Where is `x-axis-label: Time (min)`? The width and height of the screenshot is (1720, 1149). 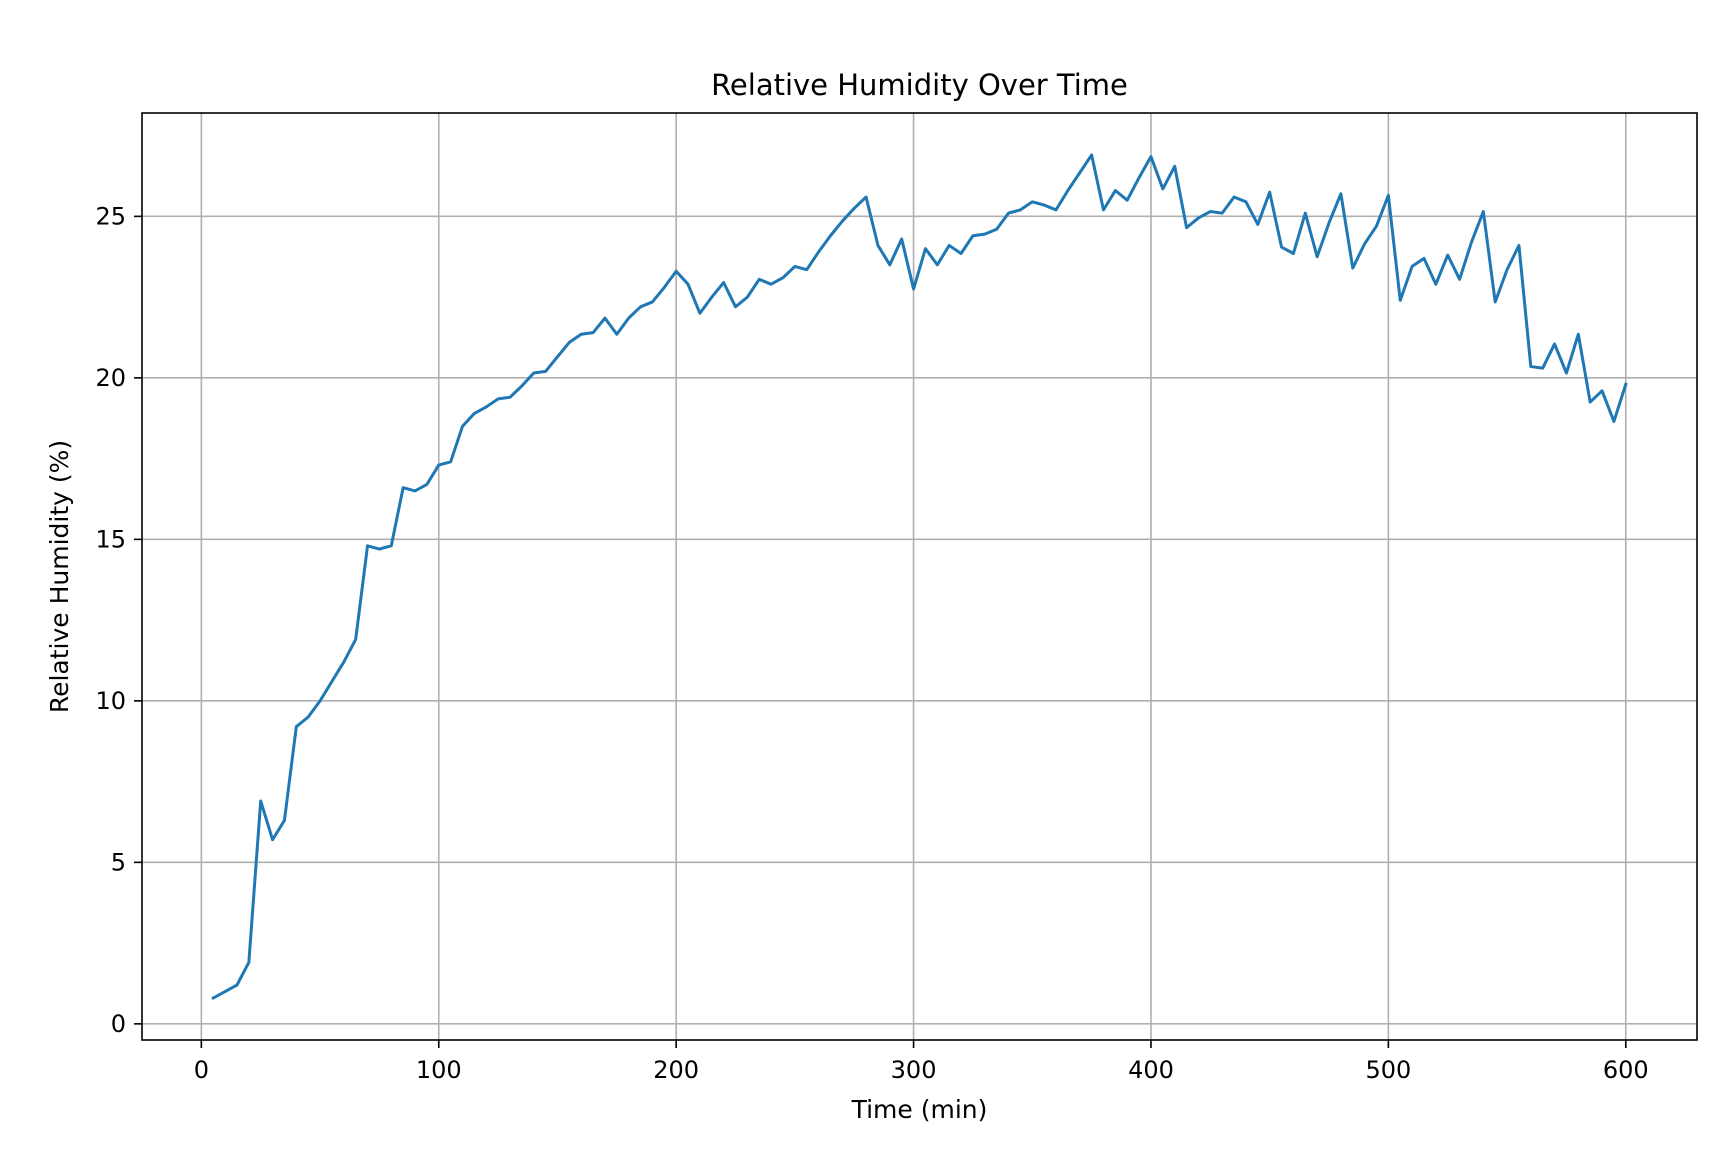
x-axis-label: Time (min) is located at coordinates (919, 1109).